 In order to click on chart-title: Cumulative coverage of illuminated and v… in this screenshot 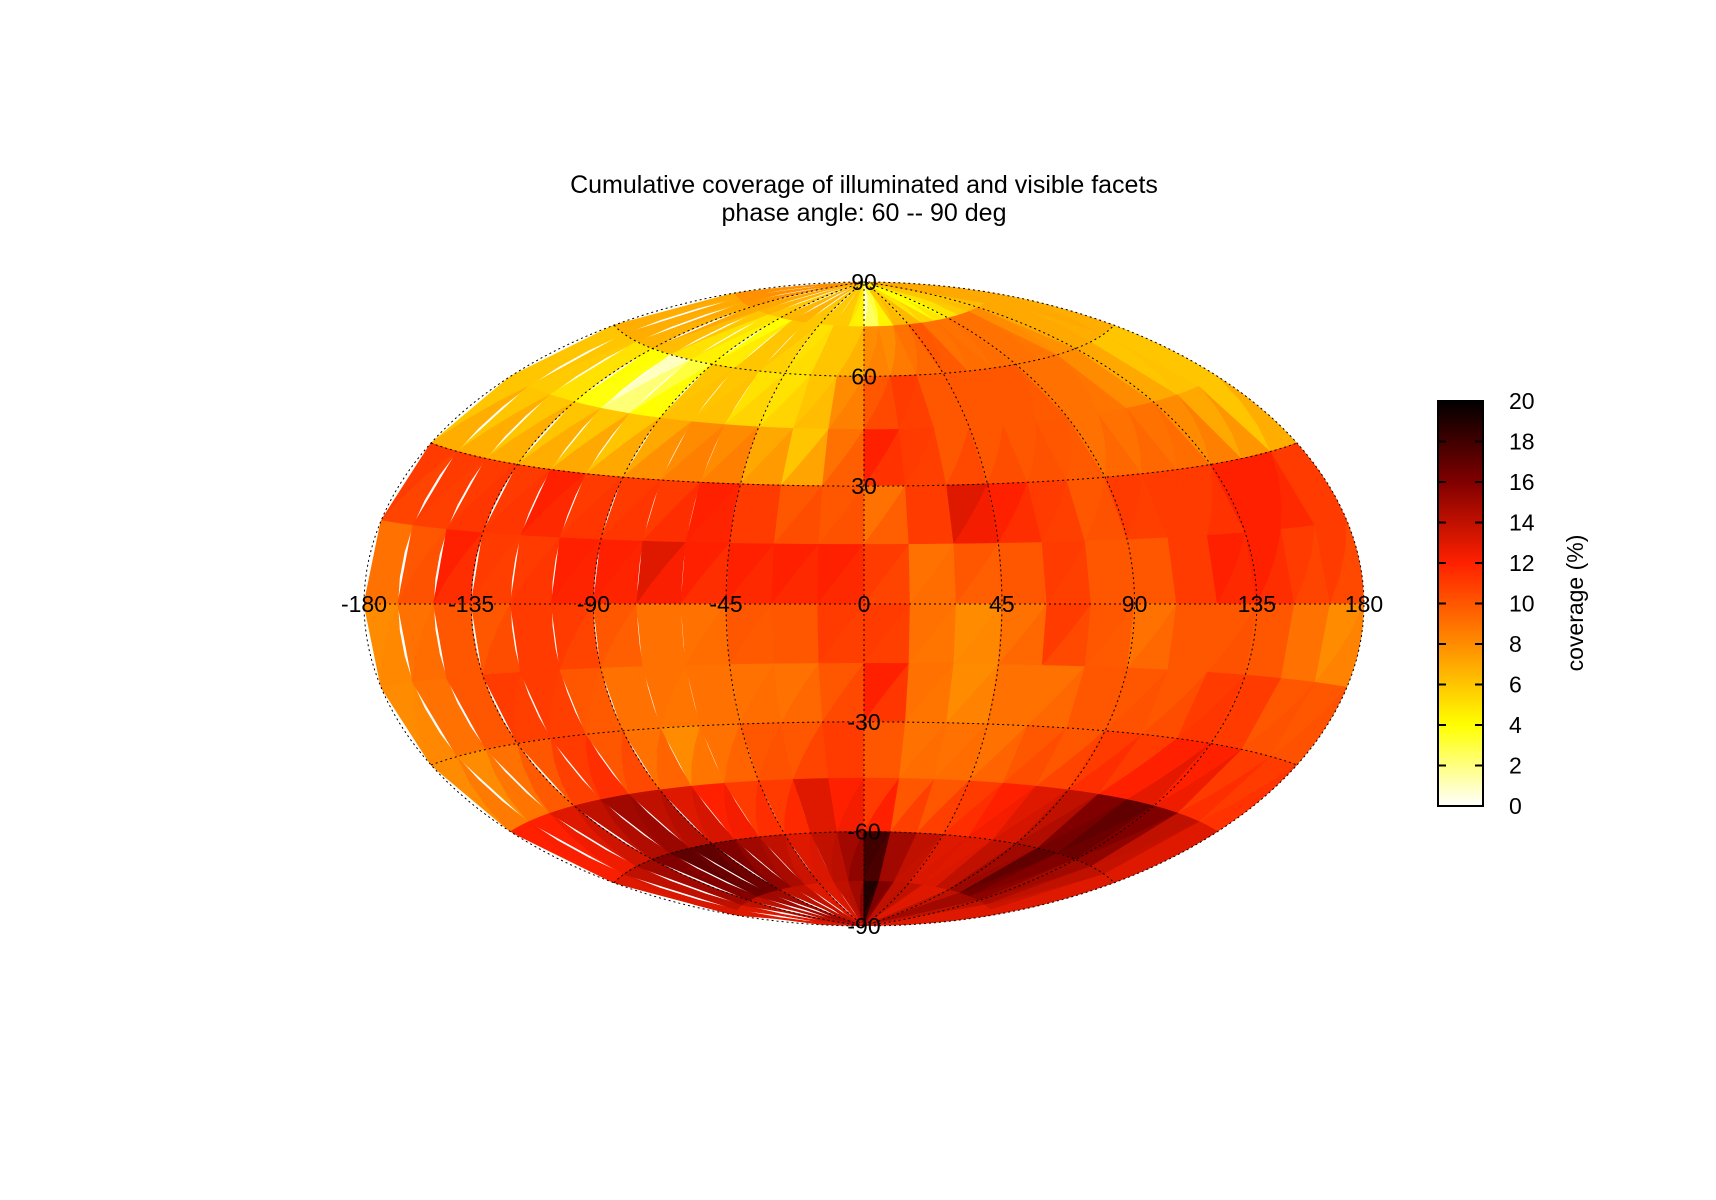, I will do `click(864, 185)`.